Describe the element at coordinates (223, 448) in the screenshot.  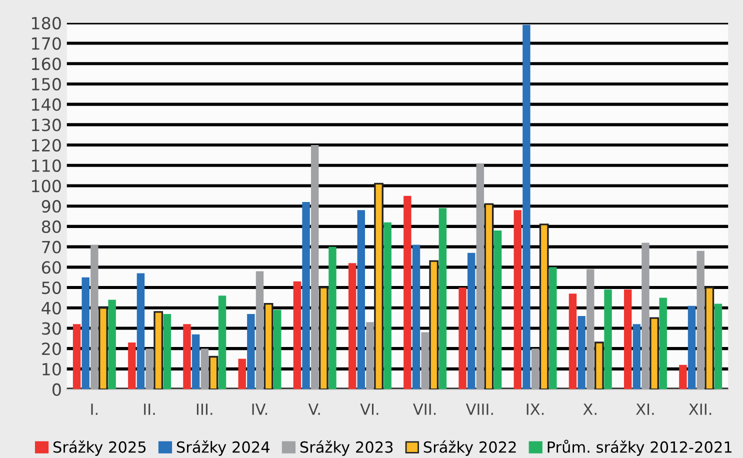
I see `legend-label: Srážky 2024` at that location.